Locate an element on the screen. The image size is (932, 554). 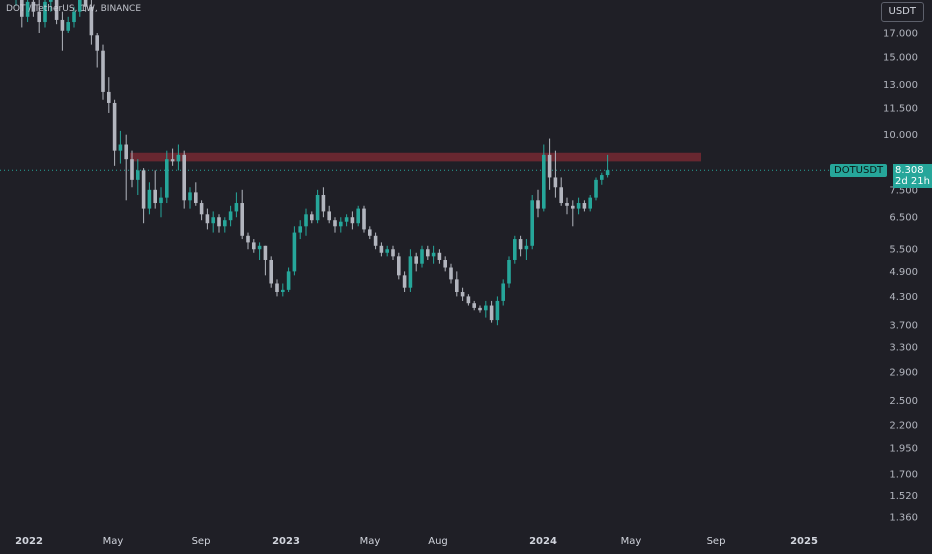
price-tick-label: 2.500 is located at coordinates (903, 401).